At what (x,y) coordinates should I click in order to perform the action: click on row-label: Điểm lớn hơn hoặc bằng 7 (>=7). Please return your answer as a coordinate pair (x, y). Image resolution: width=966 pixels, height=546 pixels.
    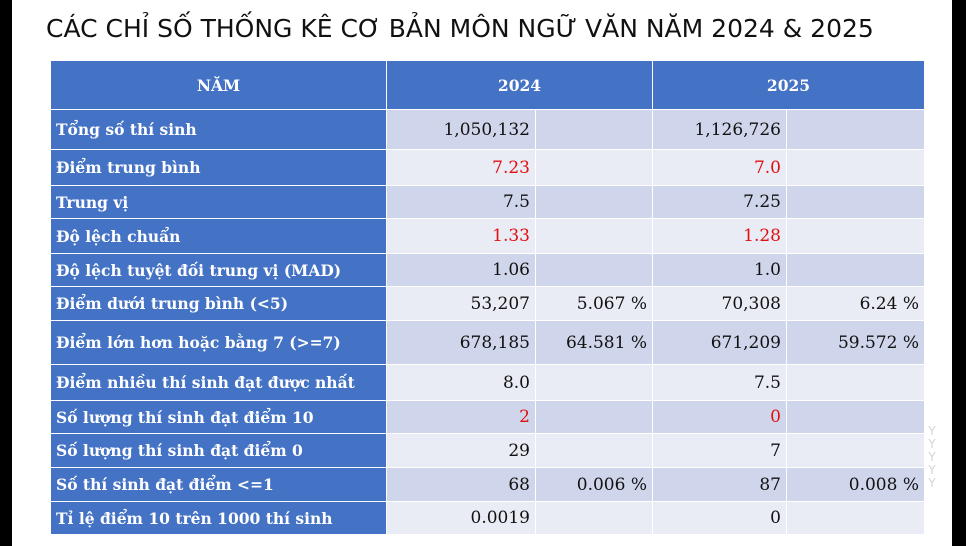
    Looking at the image, I should click on (218, 342).